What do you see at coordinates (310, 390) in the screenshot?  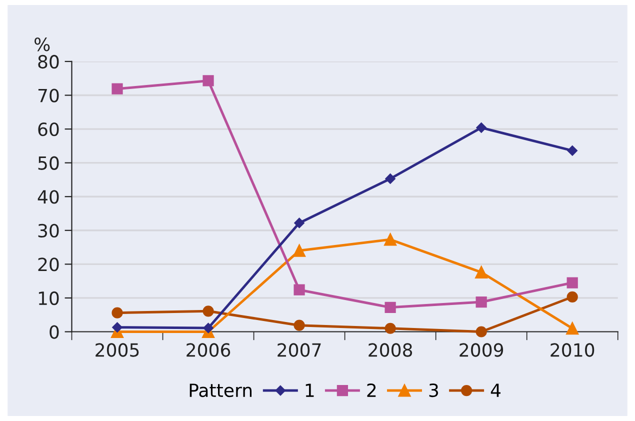 I see `legend-label: 1` at bounding box center [310, 390].